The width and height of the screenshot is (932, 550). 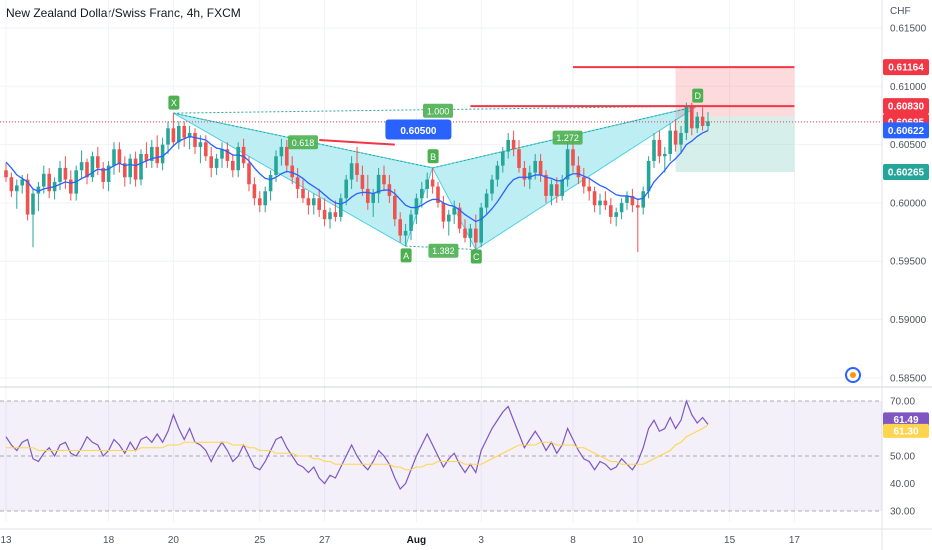 I want to click on time-axis-label: 27, so click(x=325, y=540).